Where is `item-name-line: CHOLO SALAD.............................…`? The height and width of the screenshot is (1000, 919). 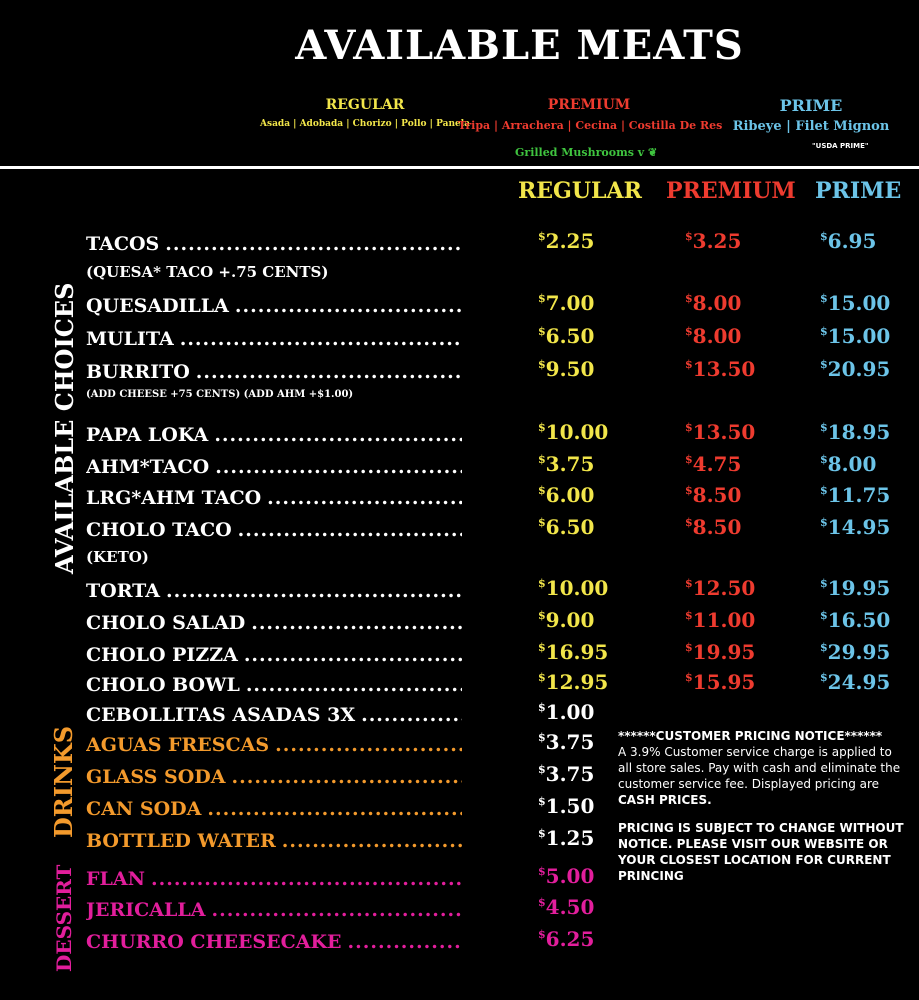 item-name-line: CHOLO SALAD.............................… is located at coordinates (274, 623).